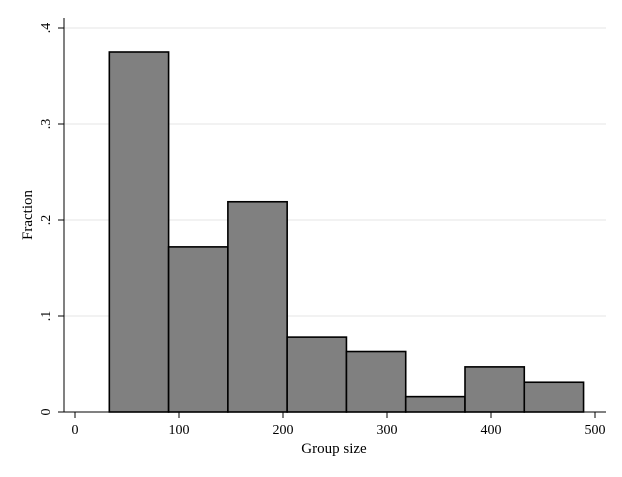 Image resolution: width=622 pixels, height=477 pixels. Describe the element at coordinates (75, 430) in the screenshot. I see `x-tick-label-0: 0` at that location.